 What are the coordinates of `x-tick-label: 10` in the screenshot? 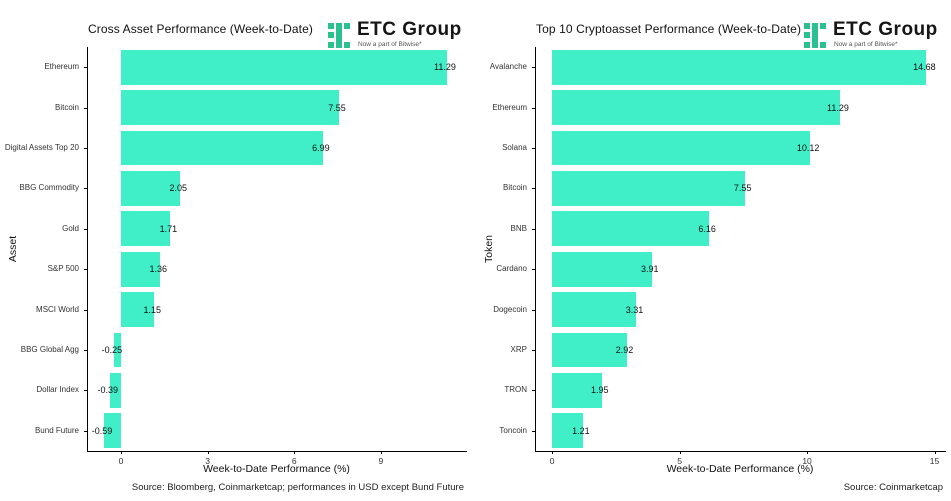 It's located at (807, 461).